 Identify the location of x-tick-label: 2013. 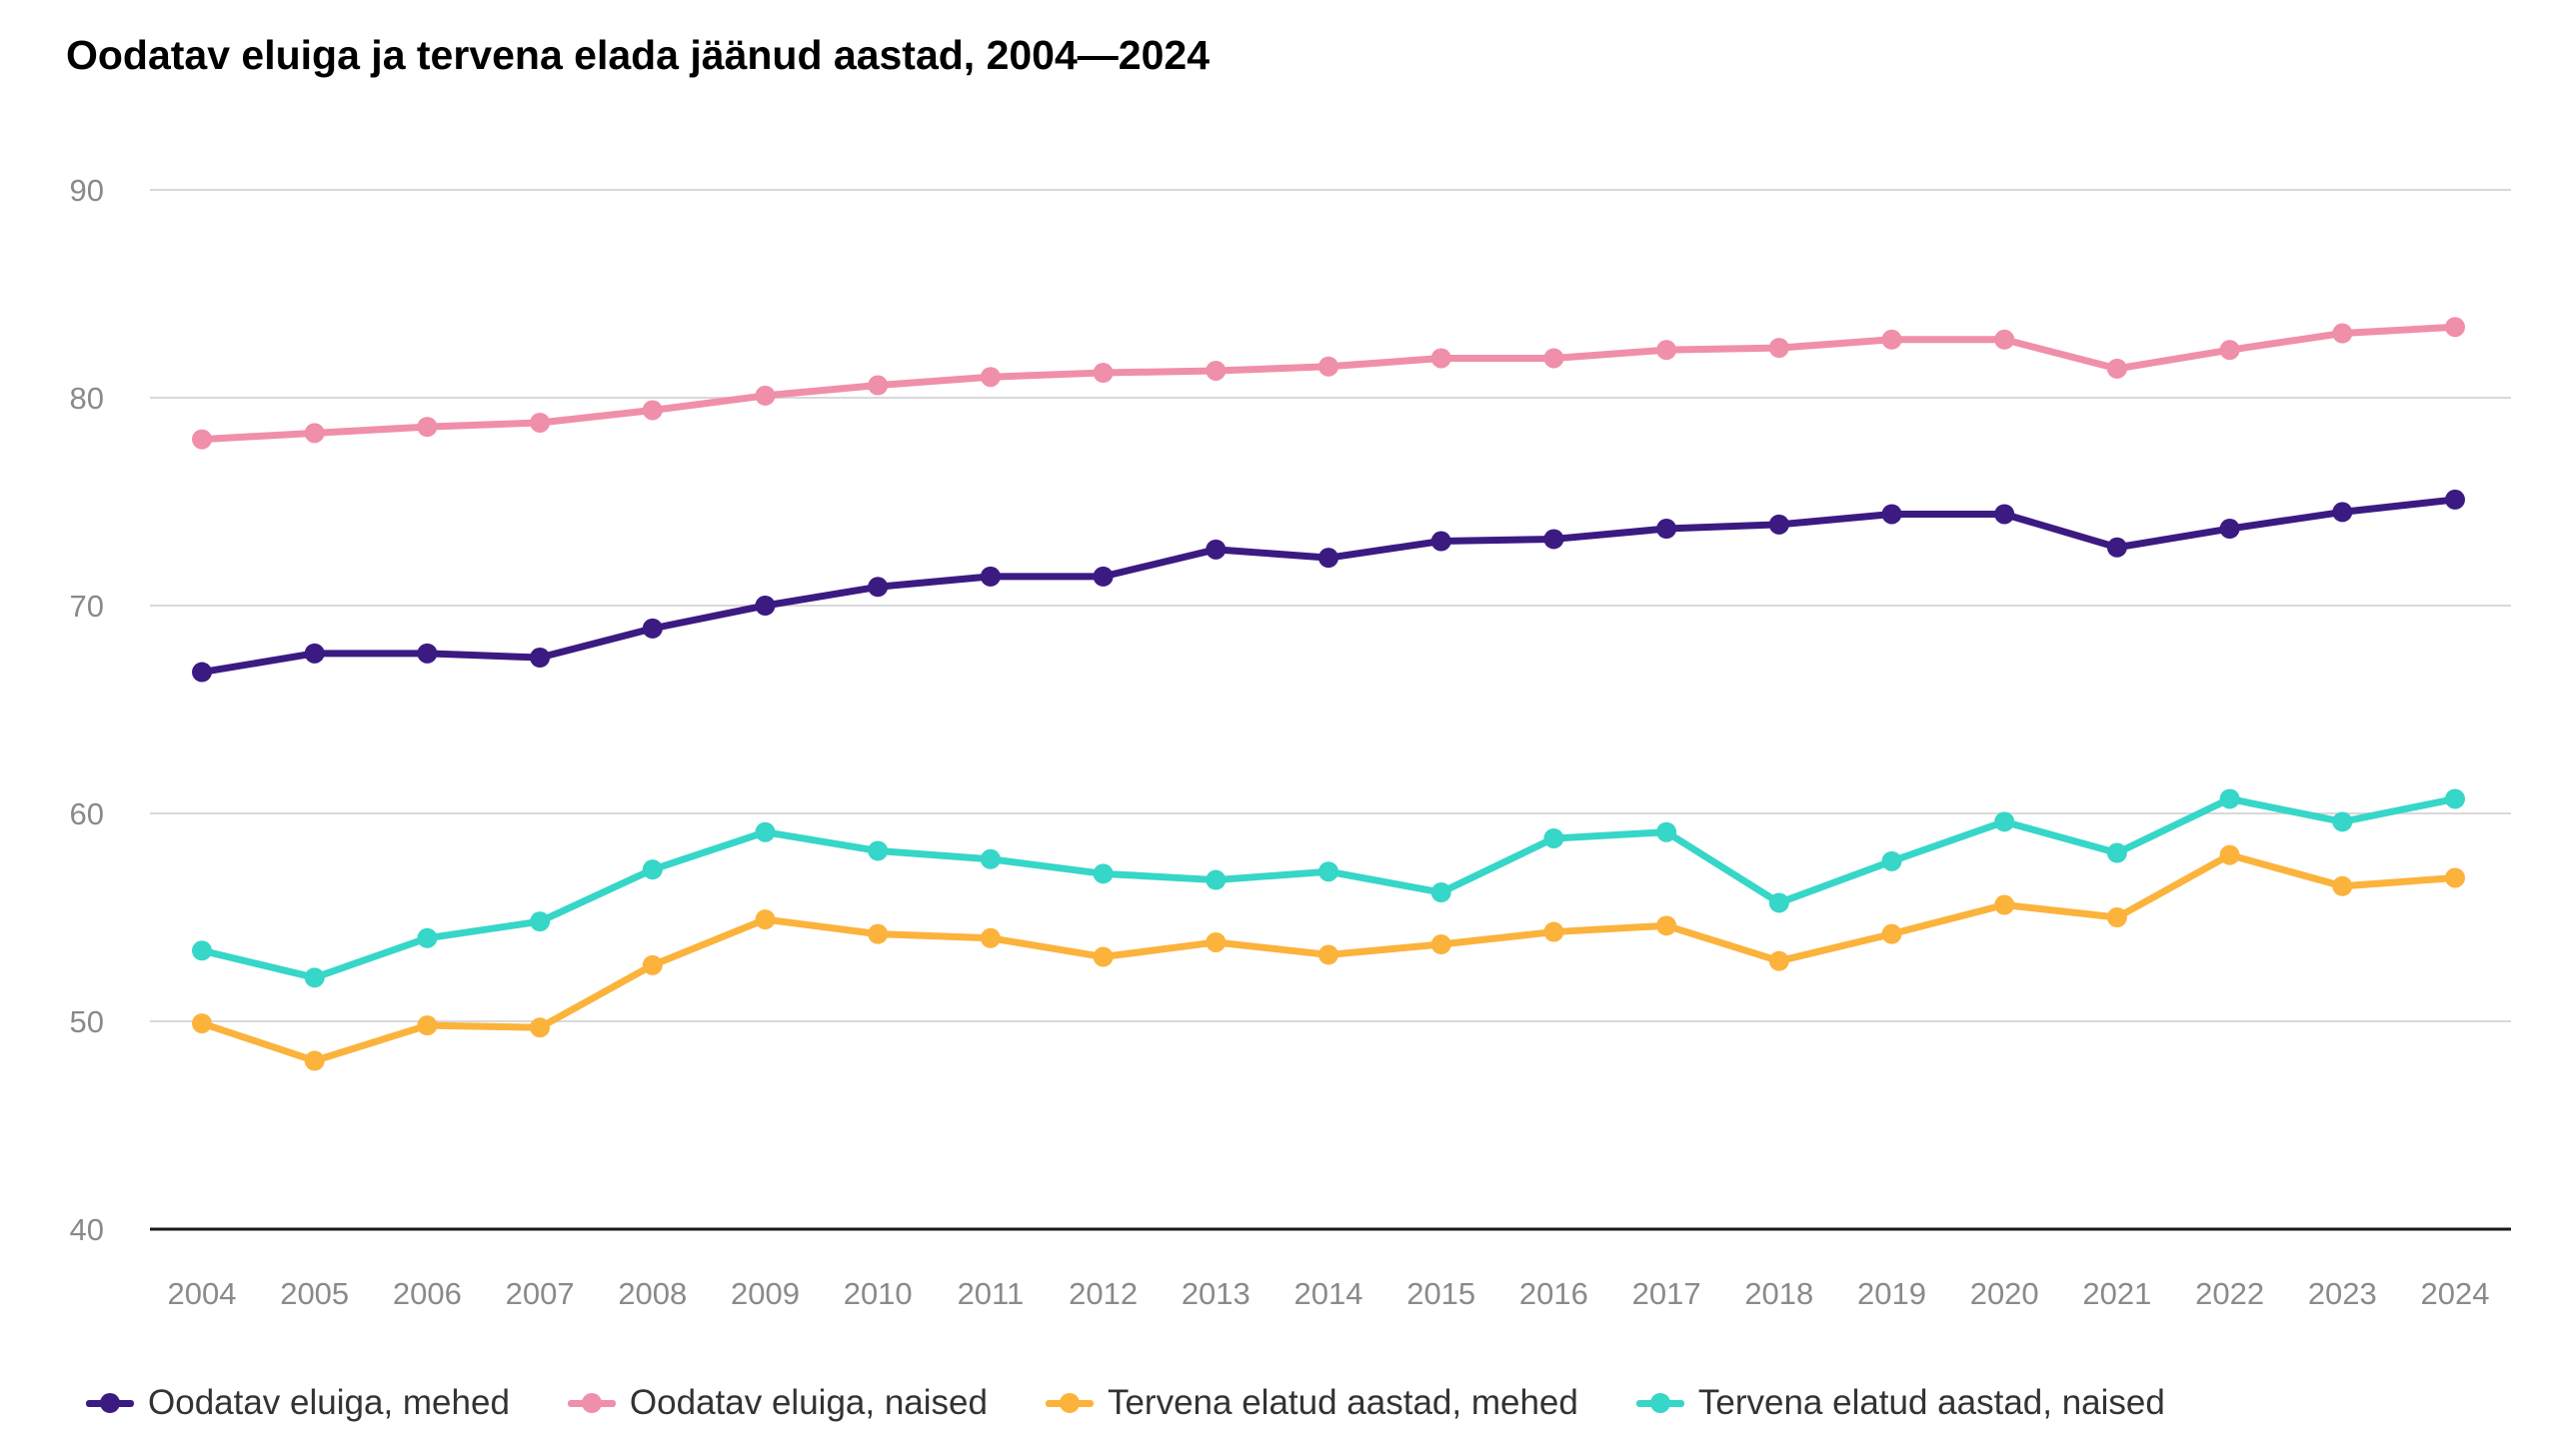
(1216, 1293).